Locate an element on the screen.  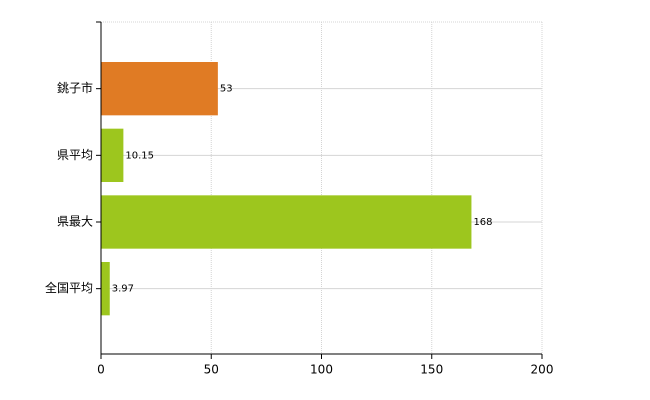
x-tick-label: 0 is located at coordinates (101, 370).